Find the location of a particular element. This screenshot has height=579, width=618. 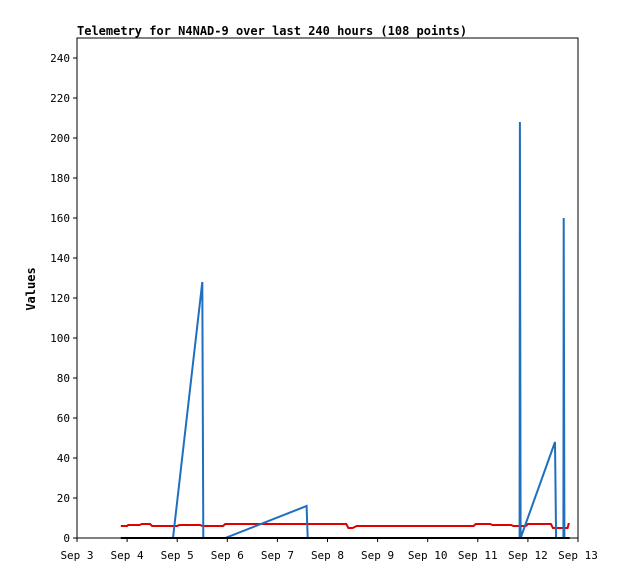

y-tick-label: 0 is located at coordinates (66, 538).